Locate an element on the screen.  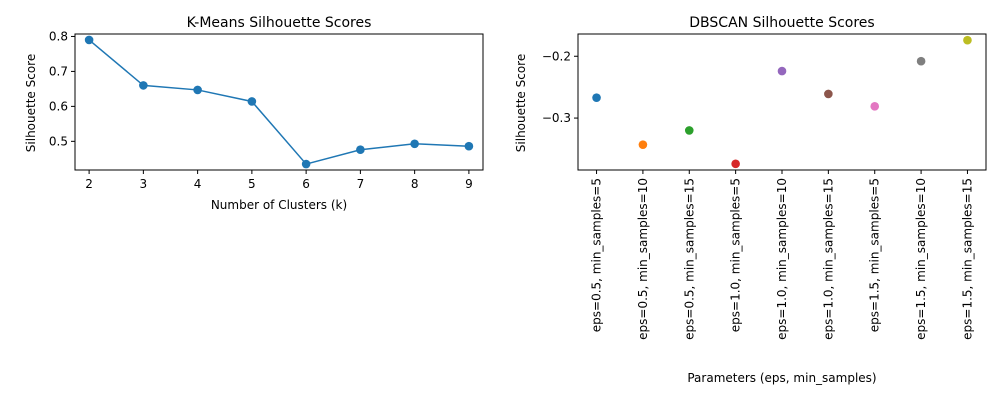
kmeans-series-line is located at coordinates (278, 102).